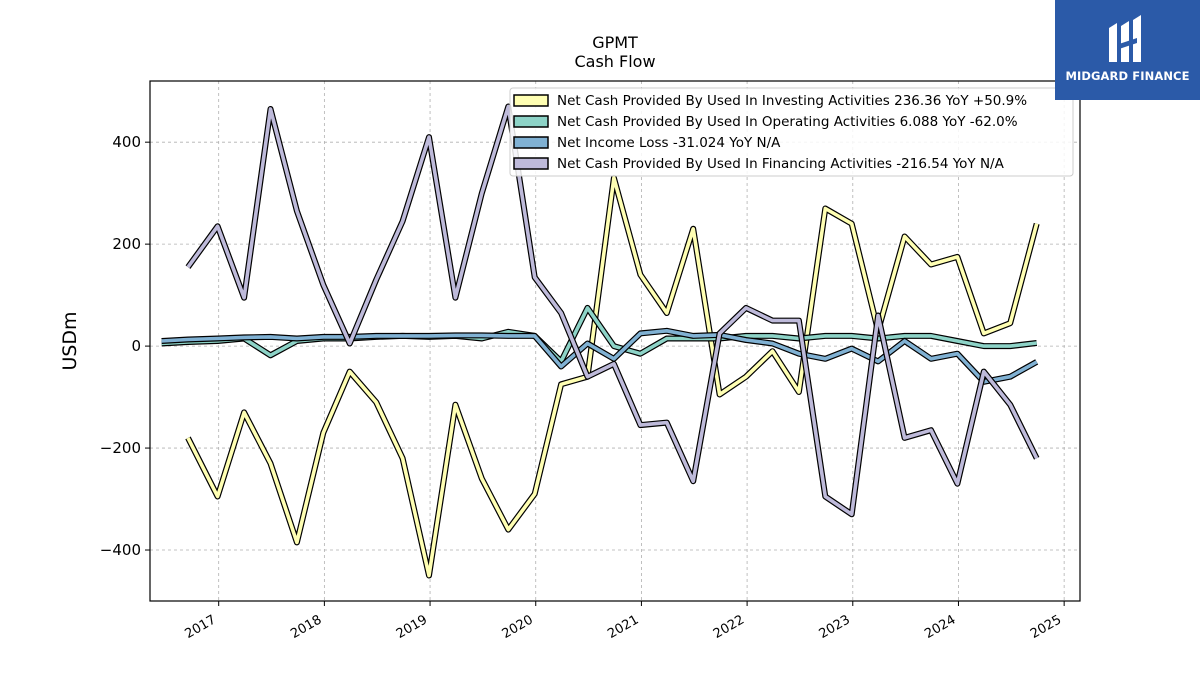 This screenshot has height=675, width=1200. What do you see at coordinates (615, 42) in the screenshot?
I see `chart-title: GPMT` at bounding box center [615, 42].